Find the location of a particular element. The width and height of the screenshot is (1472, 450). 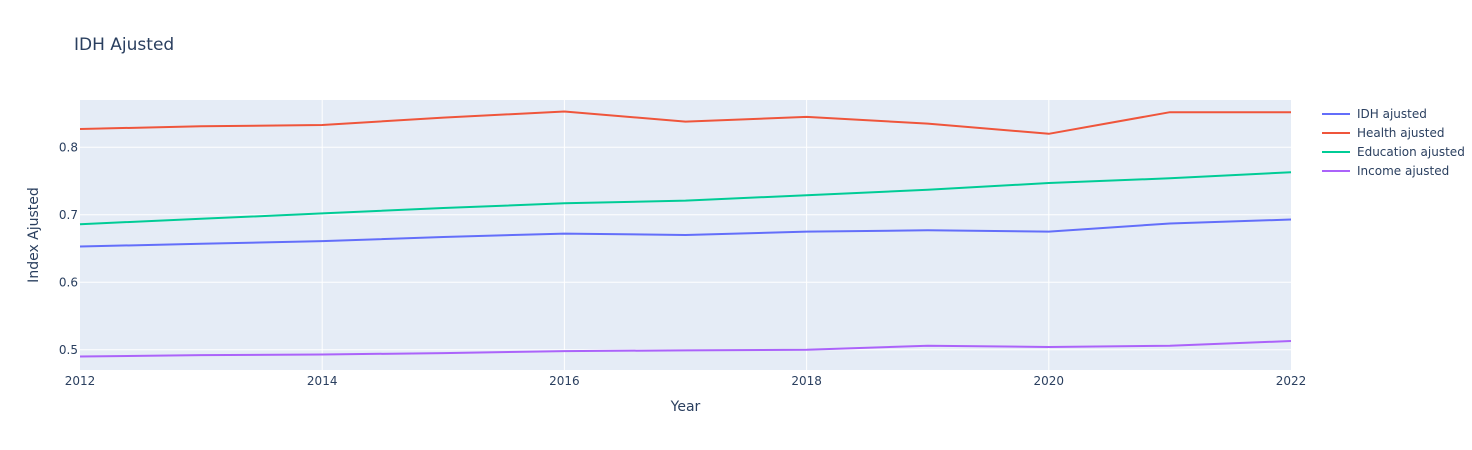

x-axis-ticks: 2012 2014 2016 2018 2020 2022 is located at coordinates (686, 381).